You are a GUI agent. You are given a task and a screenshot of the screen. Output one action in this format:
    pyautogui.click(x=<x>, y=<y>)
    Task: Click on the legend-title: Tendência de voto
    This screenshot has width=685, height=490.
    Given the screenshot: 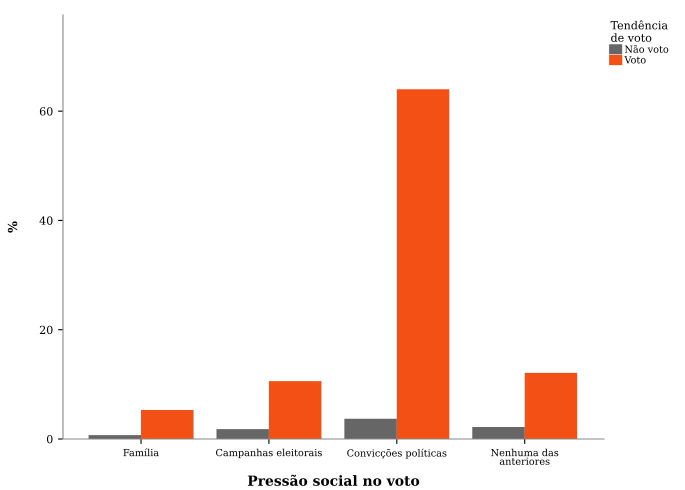 What is the action you would take?
    pyautogui.click(x=639, y=31)
    